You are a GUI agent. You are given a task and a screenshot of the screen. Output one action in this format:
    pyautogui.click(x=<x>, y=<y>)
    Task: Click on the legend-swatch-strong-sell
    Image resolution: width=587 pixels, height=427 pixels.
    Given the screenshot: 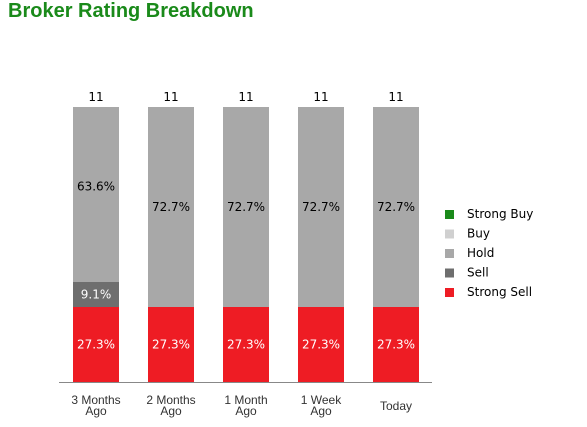 What is the action you would take?
    pyautogui.click(x=449, y=292)
    